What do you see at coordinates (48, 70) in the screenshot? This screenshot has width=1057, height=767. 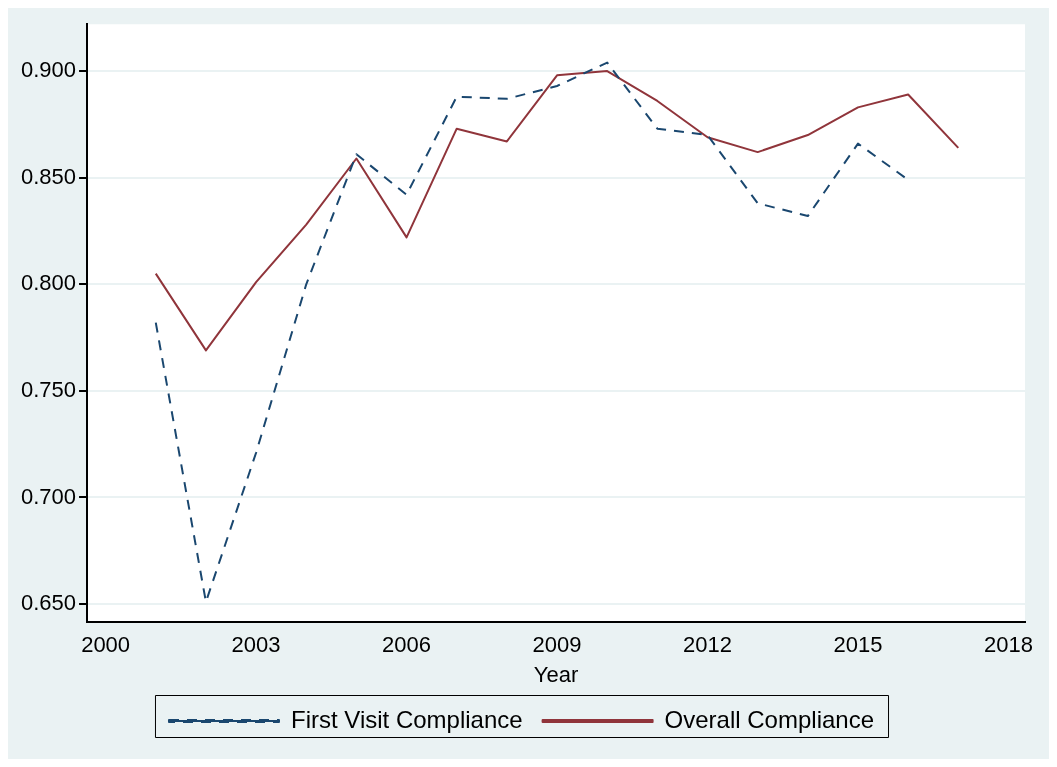 I see `y-tick-label: 0.900` at bounding box center [48, 70].